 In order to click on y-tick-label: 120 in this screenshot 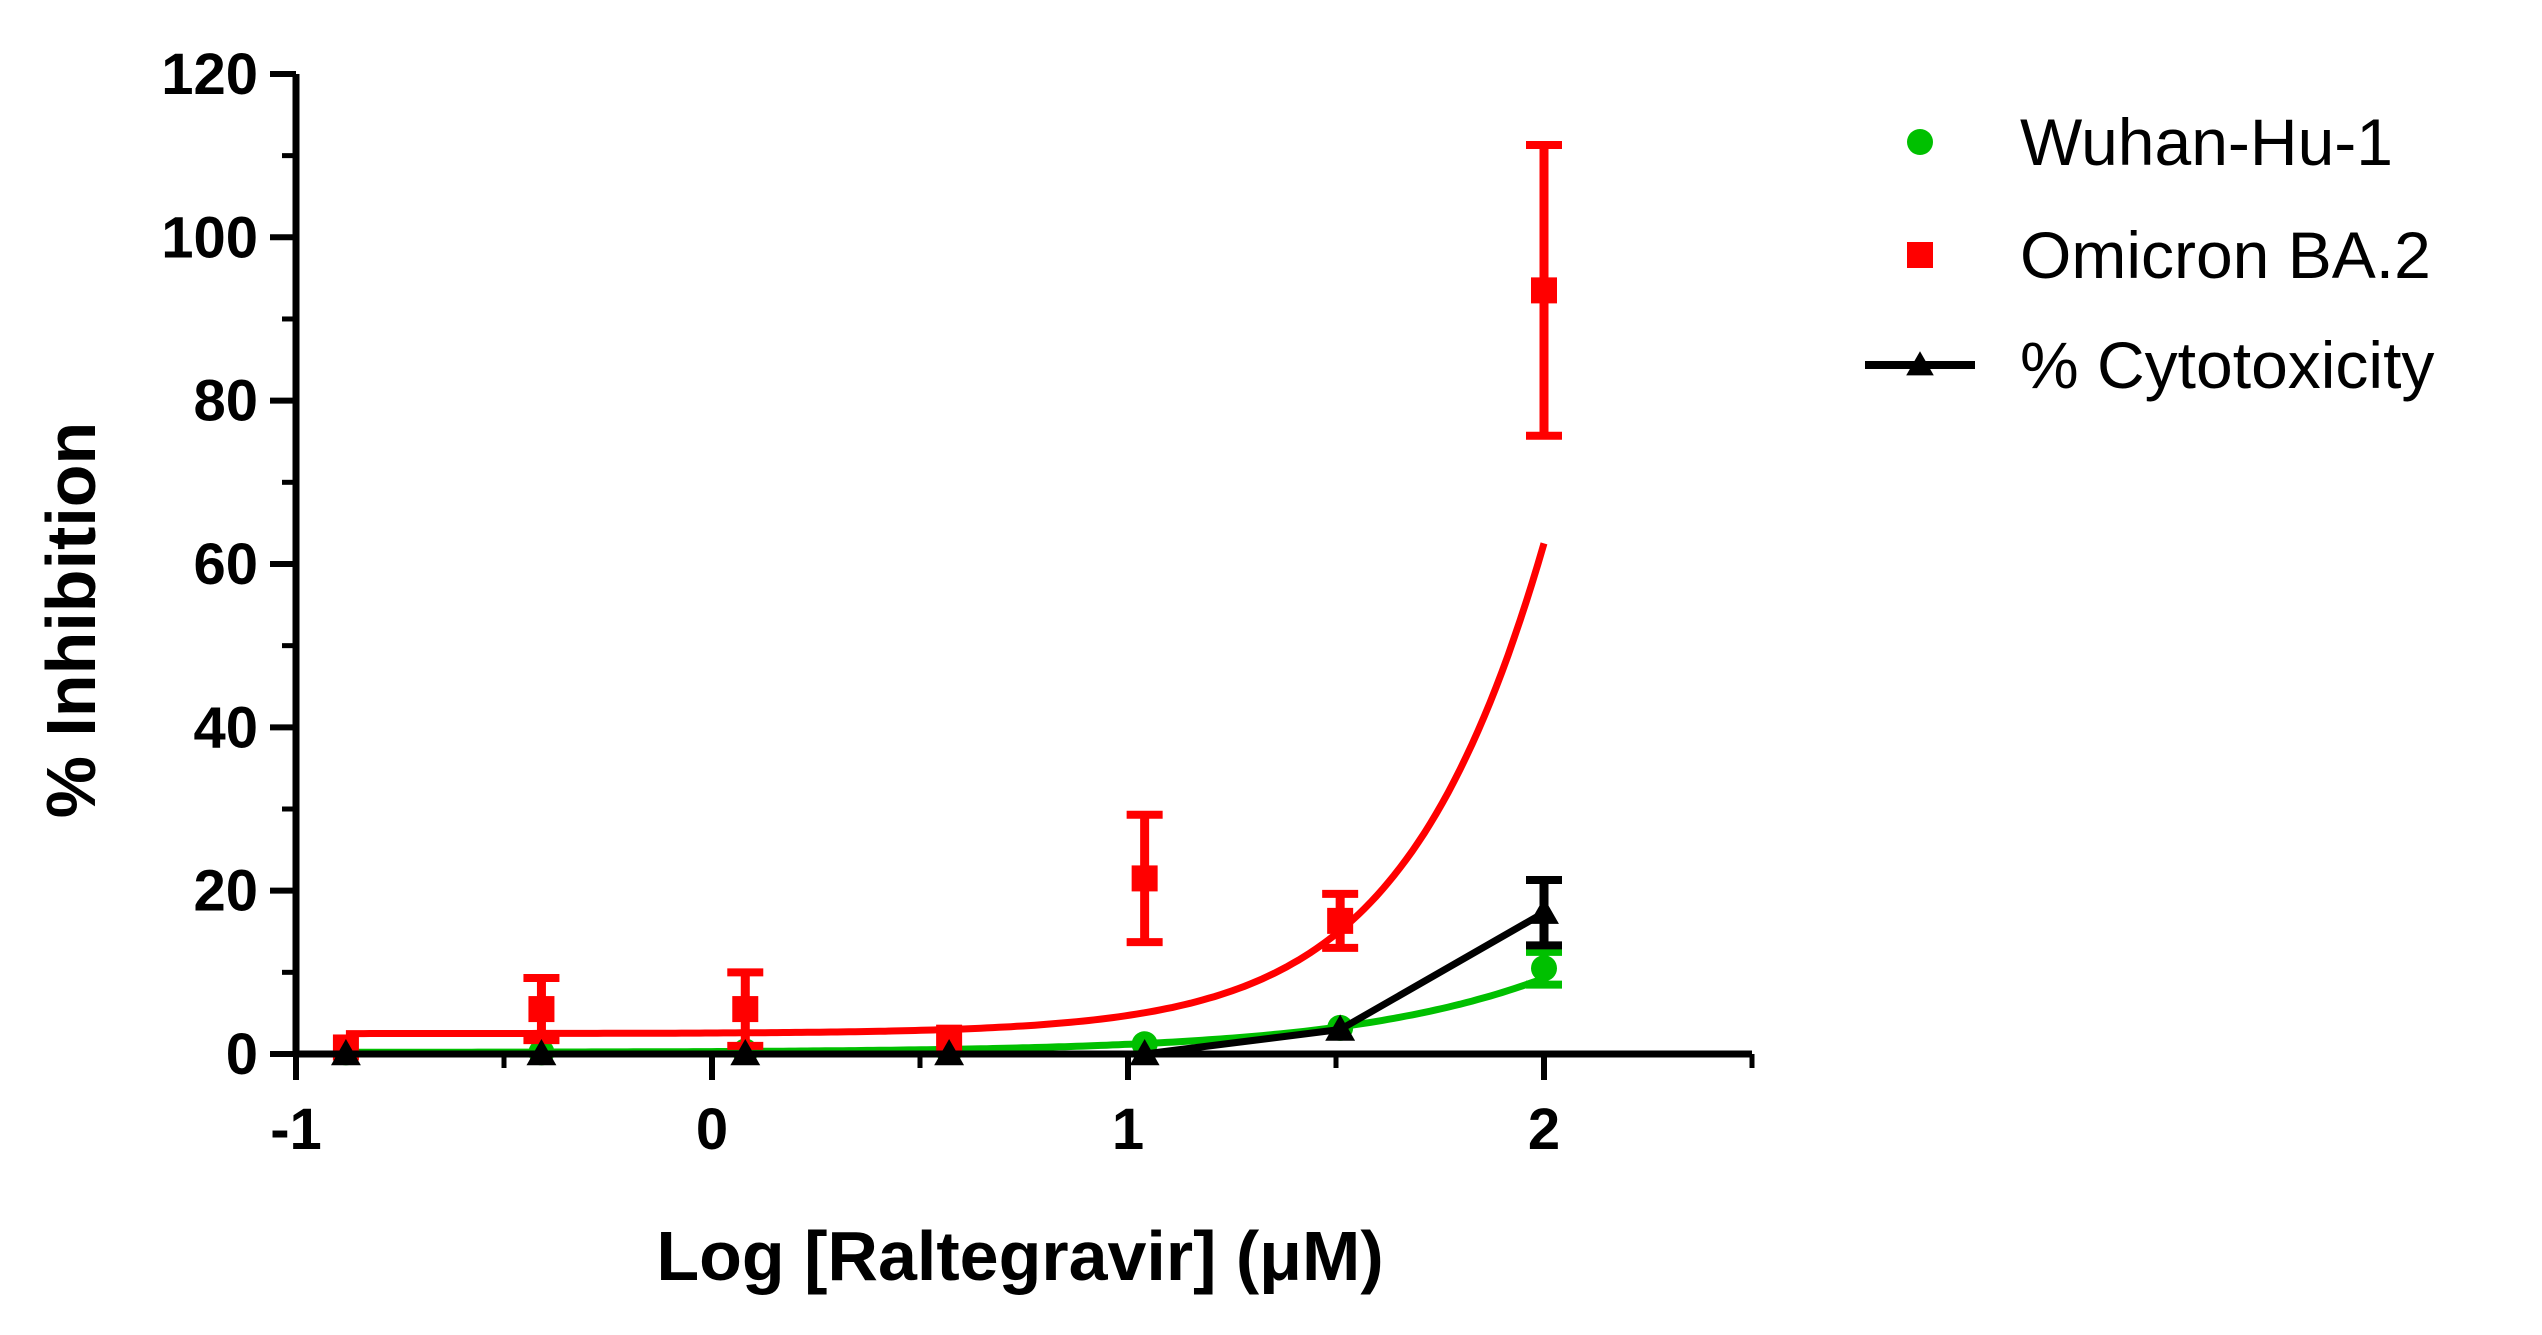, I will do `click(209, 74)`.